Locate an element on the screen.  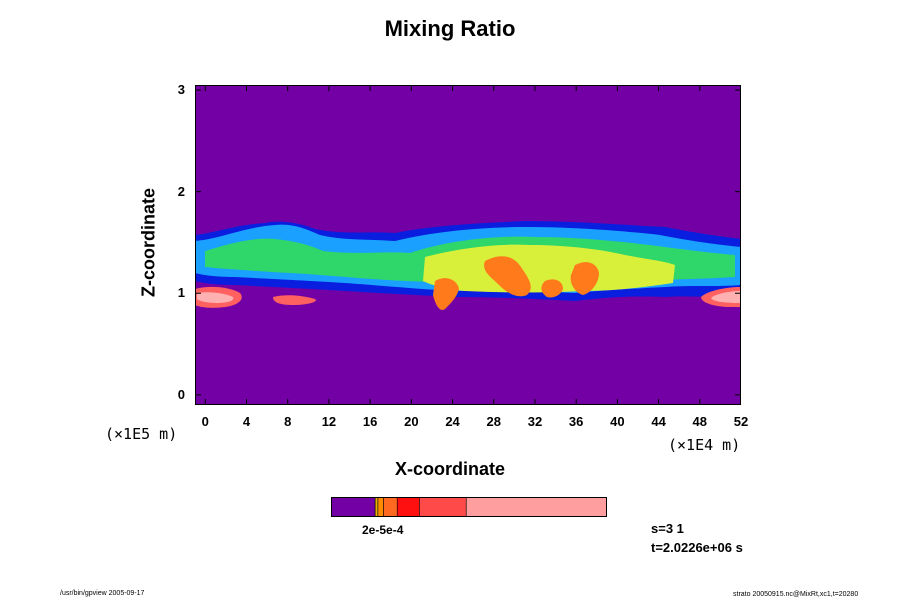
y-tick-label: 3 is located at coordinates (181, 90).